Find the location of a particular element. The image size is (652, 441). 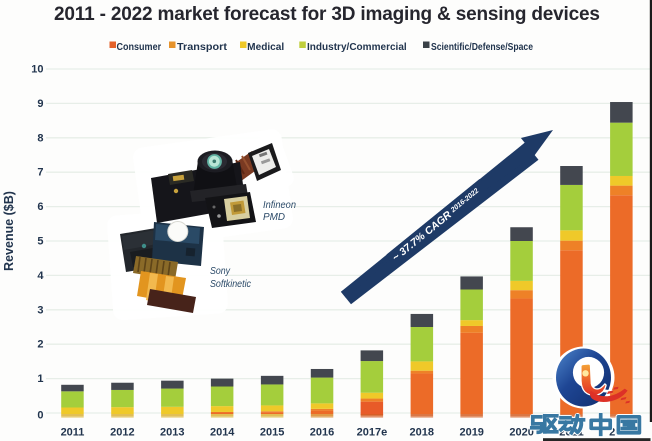

svg-text: PMD is located at coordinates (274, 217).